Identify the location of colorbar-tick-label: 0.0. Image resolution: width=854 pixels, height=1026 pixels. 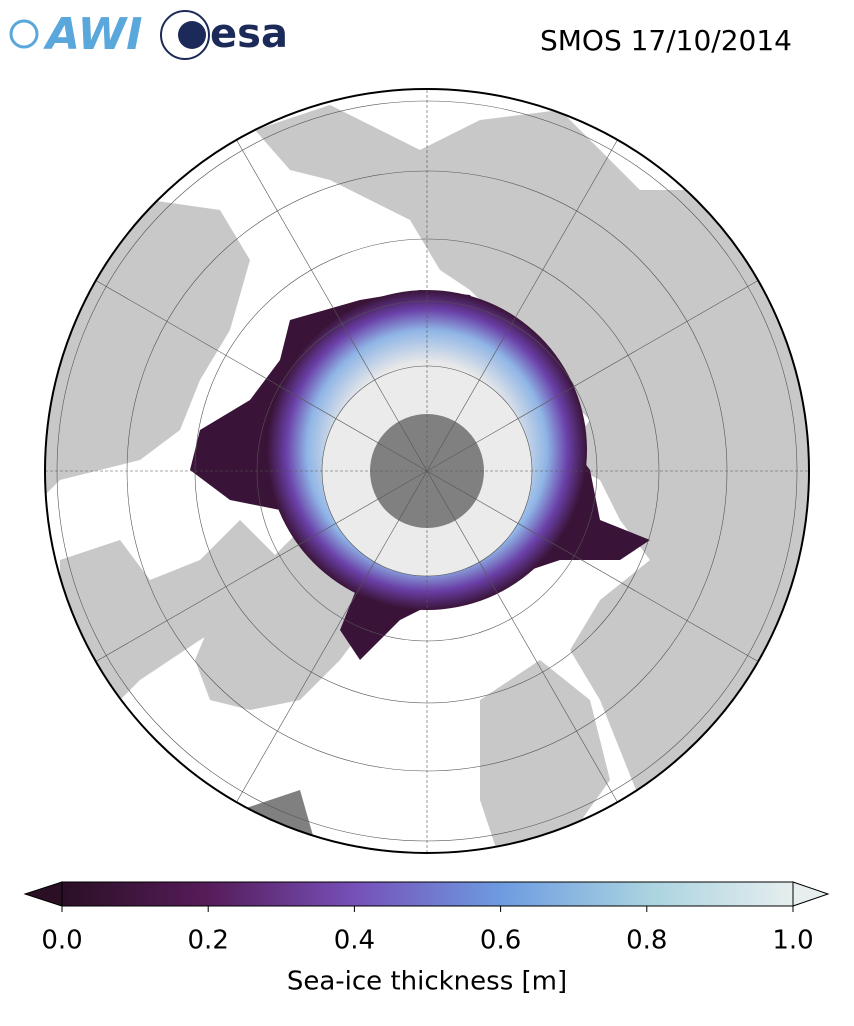
(61, 941).